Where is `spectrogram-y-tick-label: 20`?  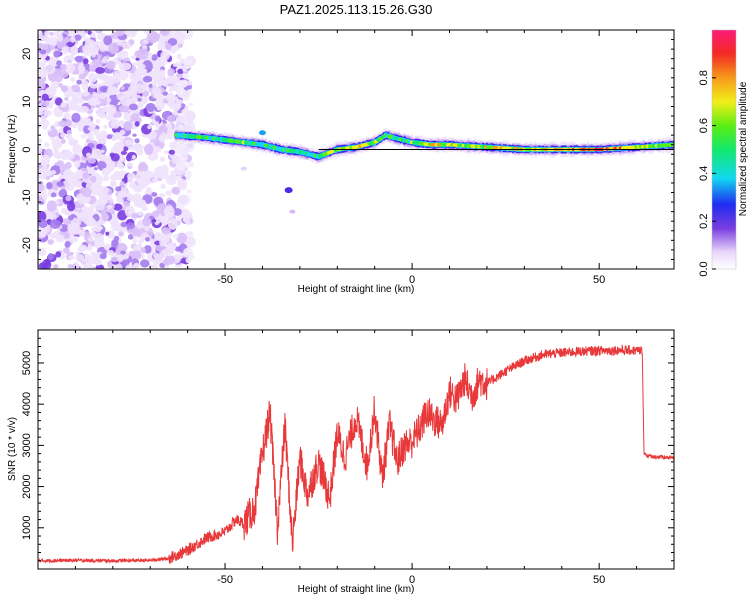 spectrogram-y-tick-label: 20 is located at coordinates (27, 54).